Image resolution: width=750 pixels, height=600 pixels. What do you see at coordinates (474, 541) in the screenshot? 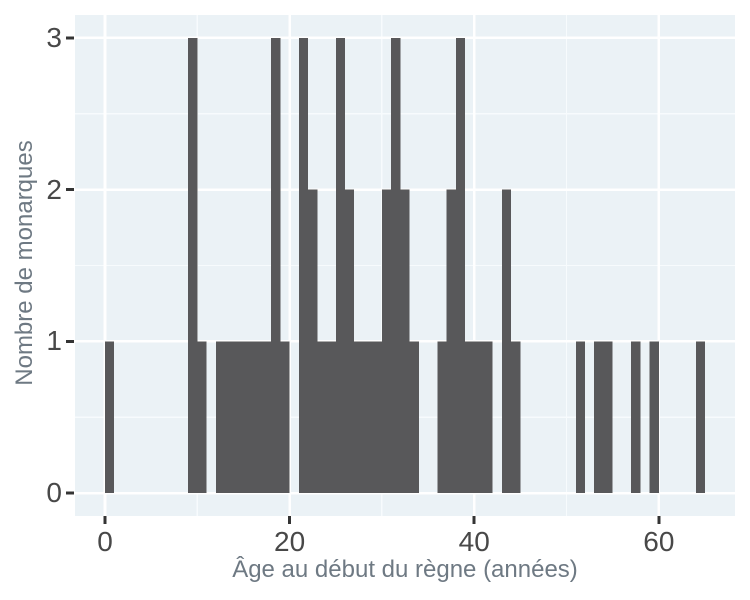
I see `x-tick-label: 40` at bounding box center [474, 541].